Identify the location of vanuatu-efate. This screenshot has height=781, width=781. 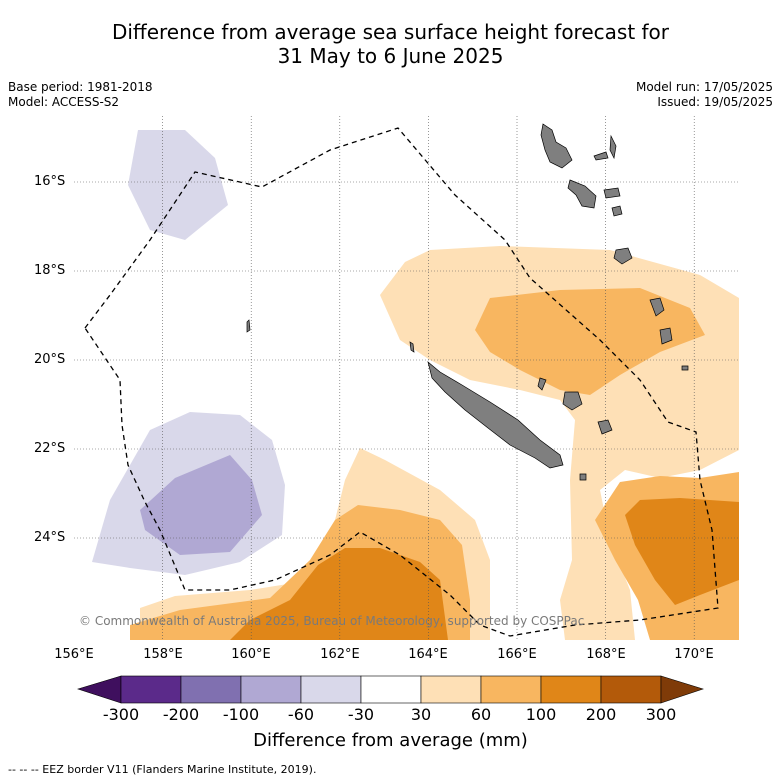
(623, 256).